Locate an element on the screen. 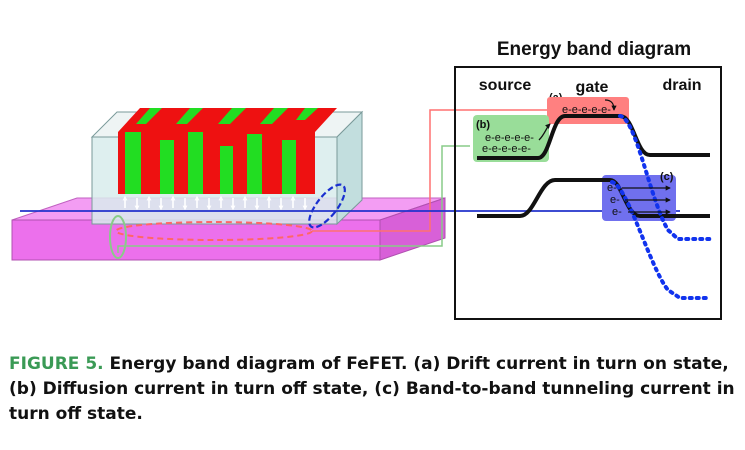 This screenshot has width=745, height=450. source-electron-box is located at coordinates (511, 138).